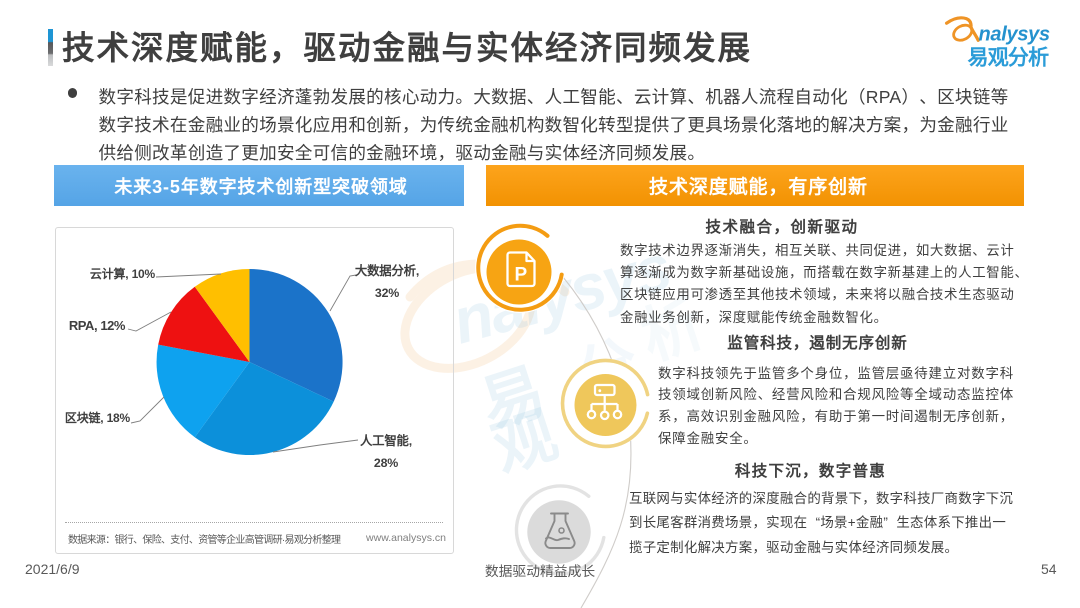 This screenshot has height=608, width=1080. Describe the element at coordinates (1009, 58) in the screenshot. I see `svg-text: 易观分析` at that location.